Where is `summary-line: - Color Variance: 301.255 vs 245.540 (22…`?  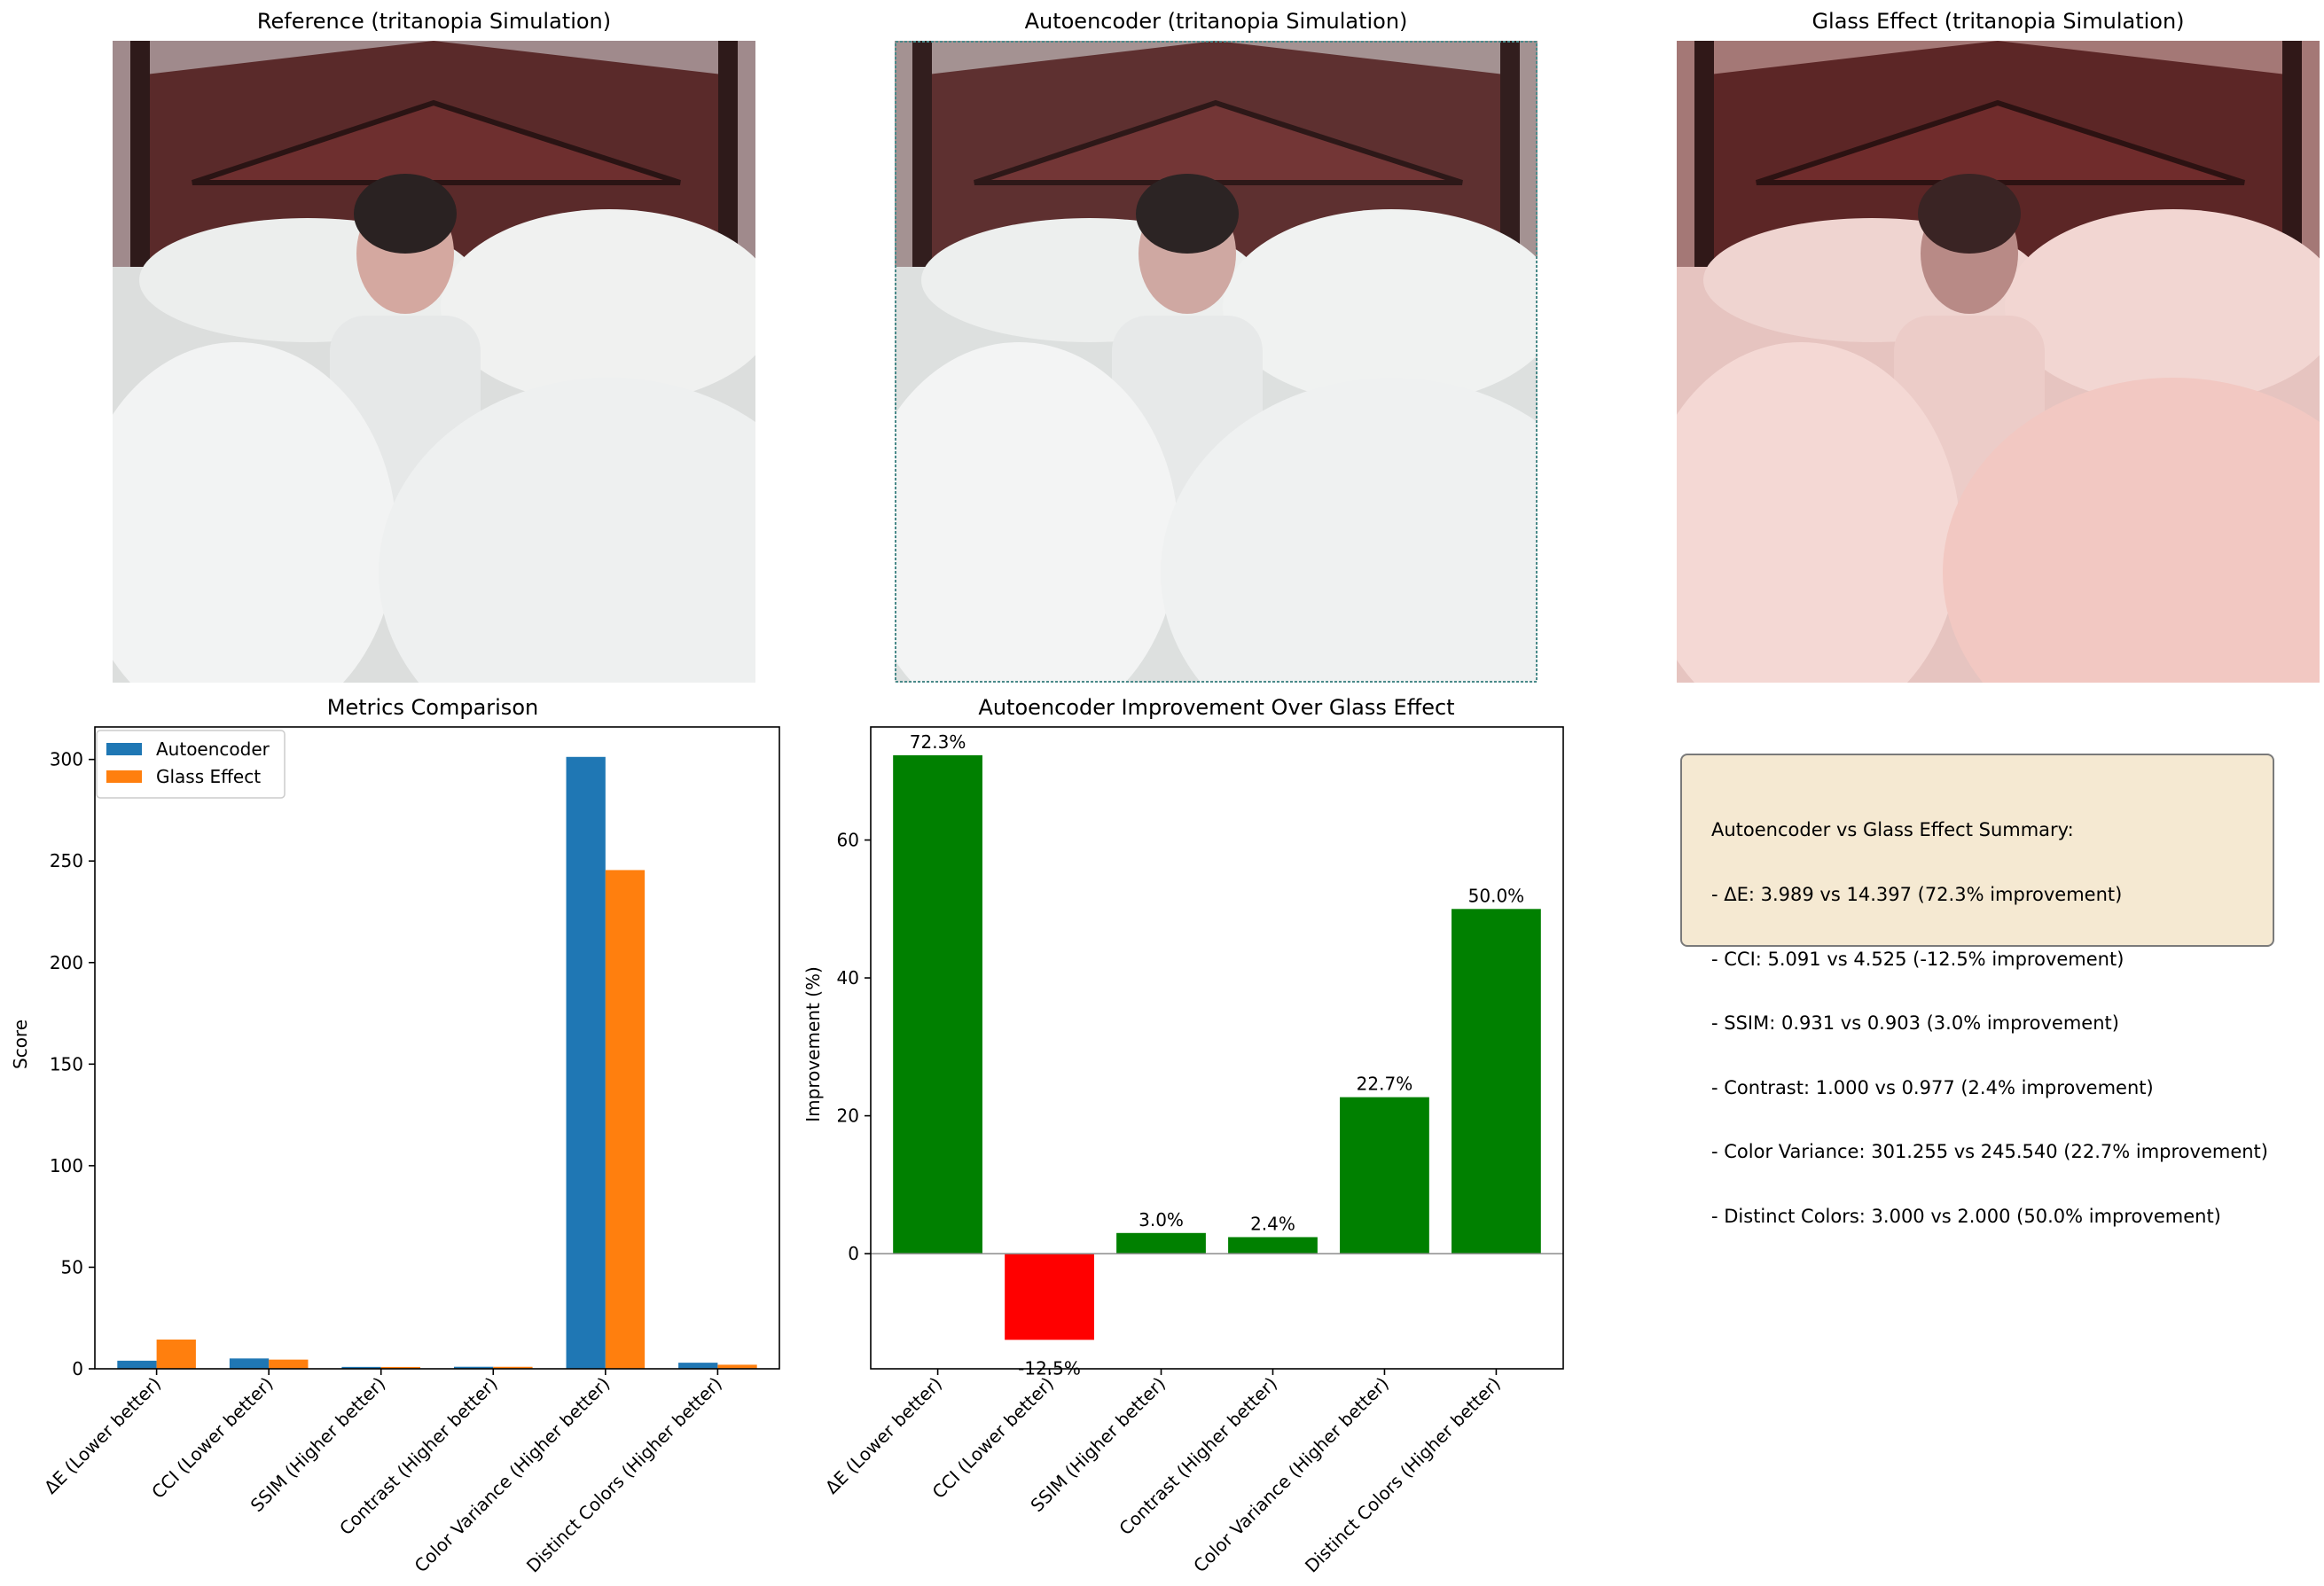 summary-line: - Color Variance: 301.255 vs 245.540 (22… is located at coordinates (1989, 1152).